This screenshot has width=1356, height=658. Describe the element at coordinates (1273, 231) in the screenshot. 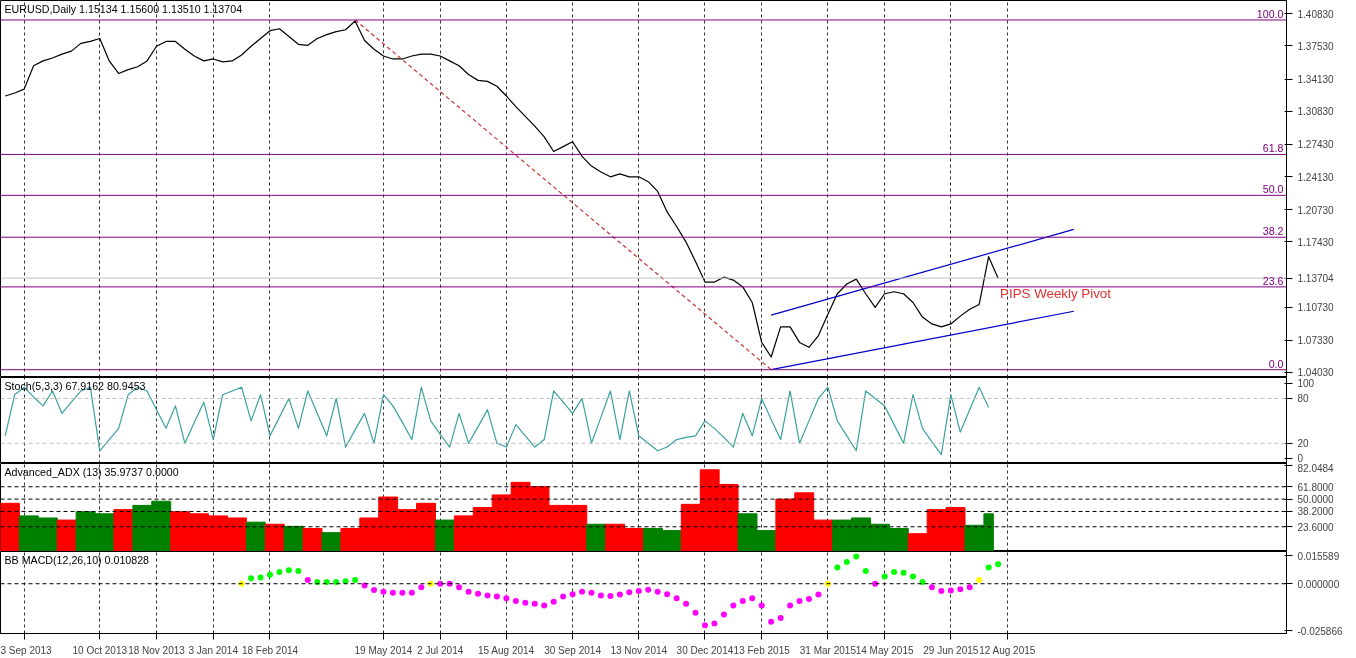

I see `annotation: 38.2` at that location.